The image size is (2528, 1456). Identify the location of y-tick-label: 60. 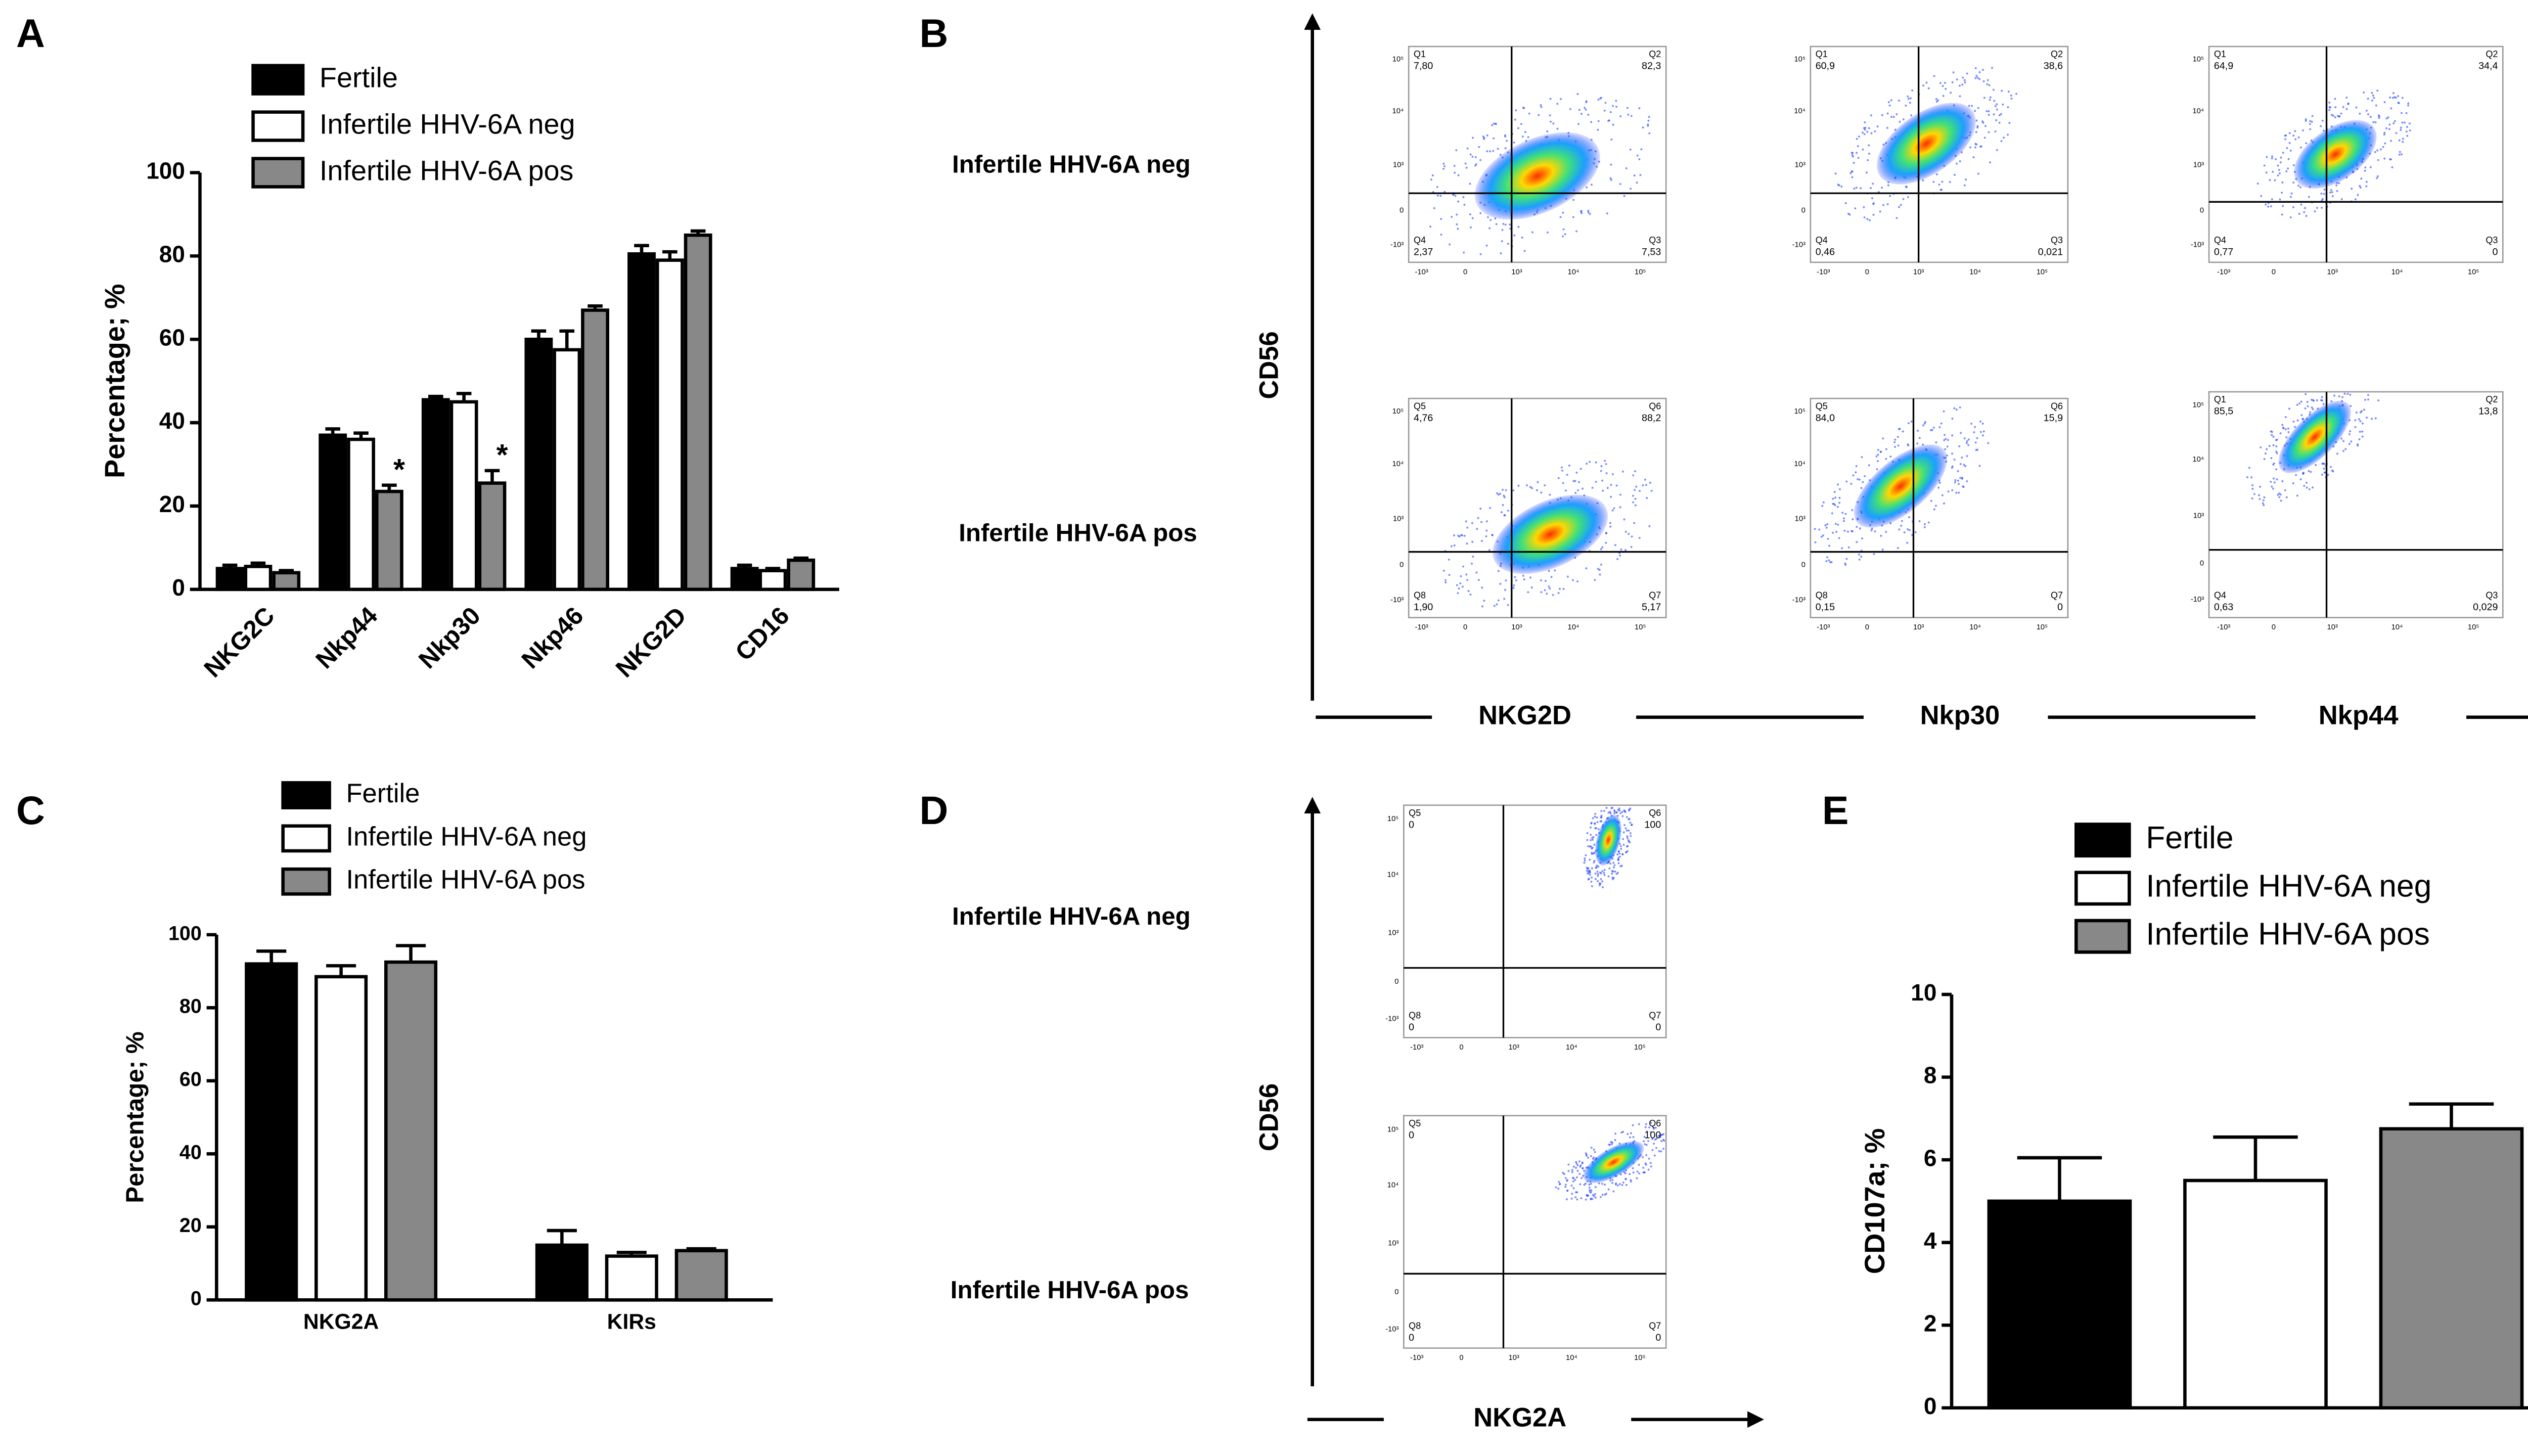
(172, 337).